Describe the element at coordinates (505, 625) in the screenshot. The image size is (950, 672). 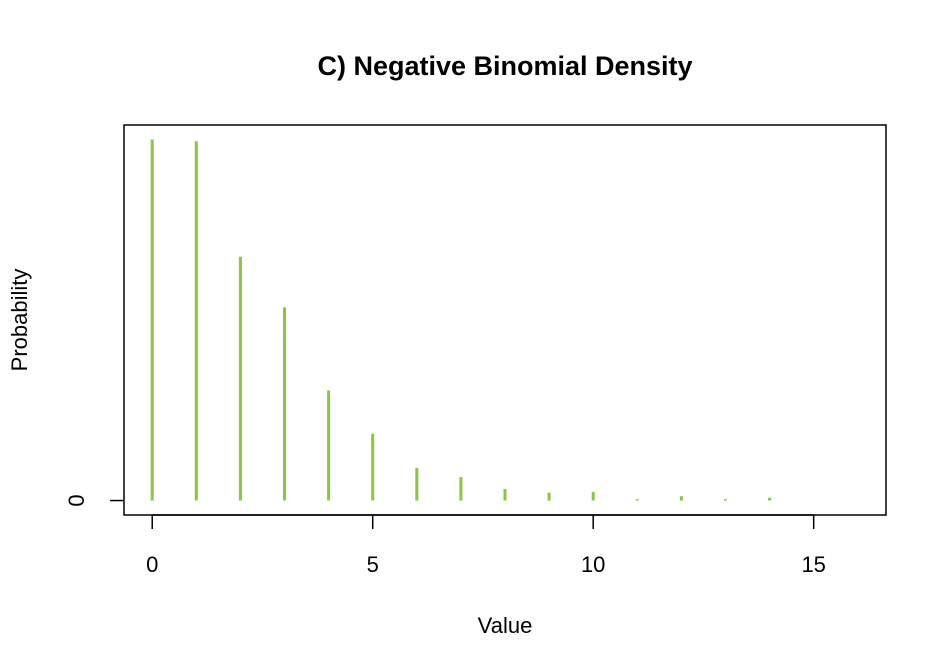
I see `x-axis-label: Value` at that location.